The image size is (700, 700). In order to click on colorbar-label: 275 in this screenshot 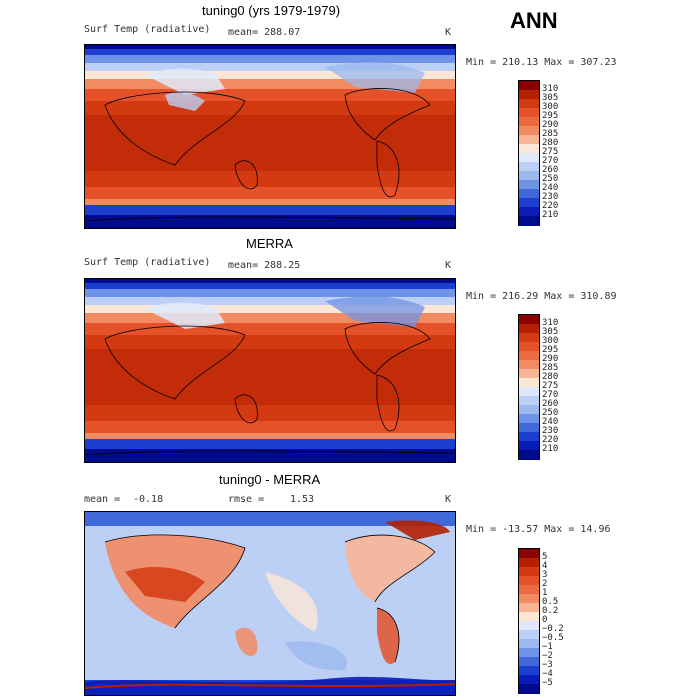, I will do `click(550, 151)`.